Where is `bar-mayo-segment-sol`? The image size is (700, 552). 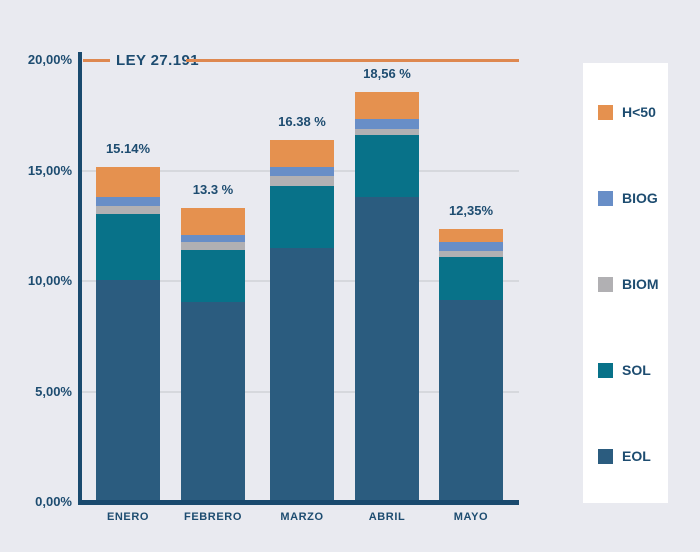
bar-mayo-segment-sol is located at coordinates (471, 278).